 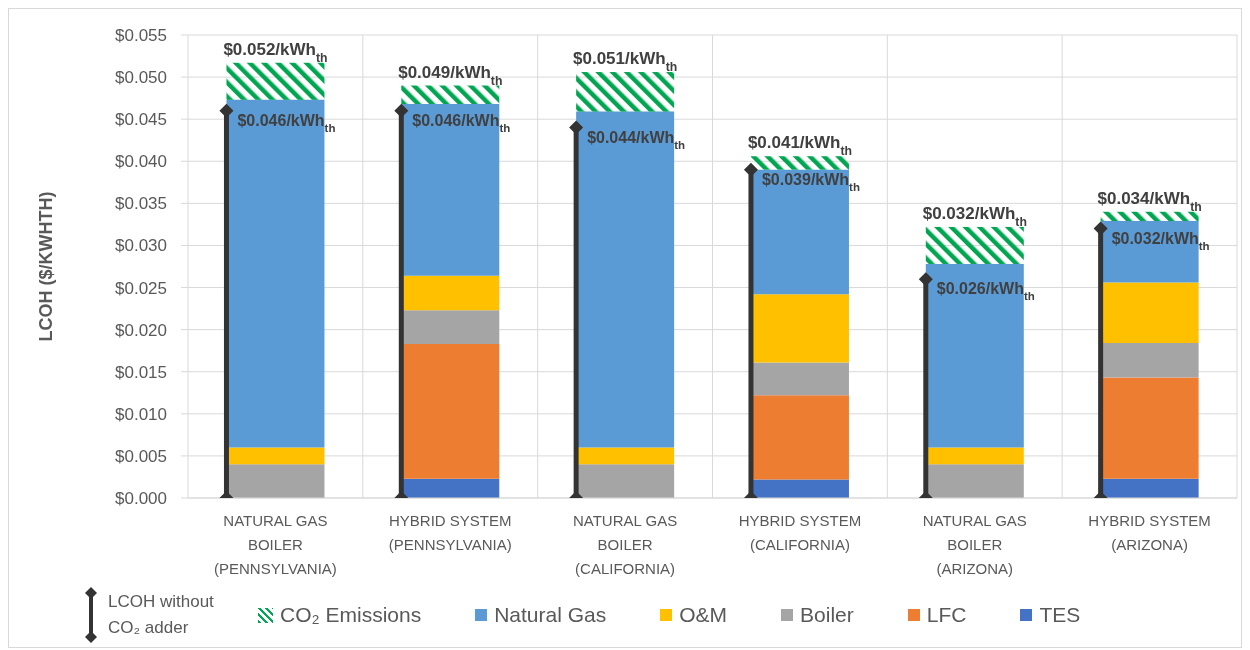 I want to click on legend-label: Natural Gas, so click(x=550, y=615).